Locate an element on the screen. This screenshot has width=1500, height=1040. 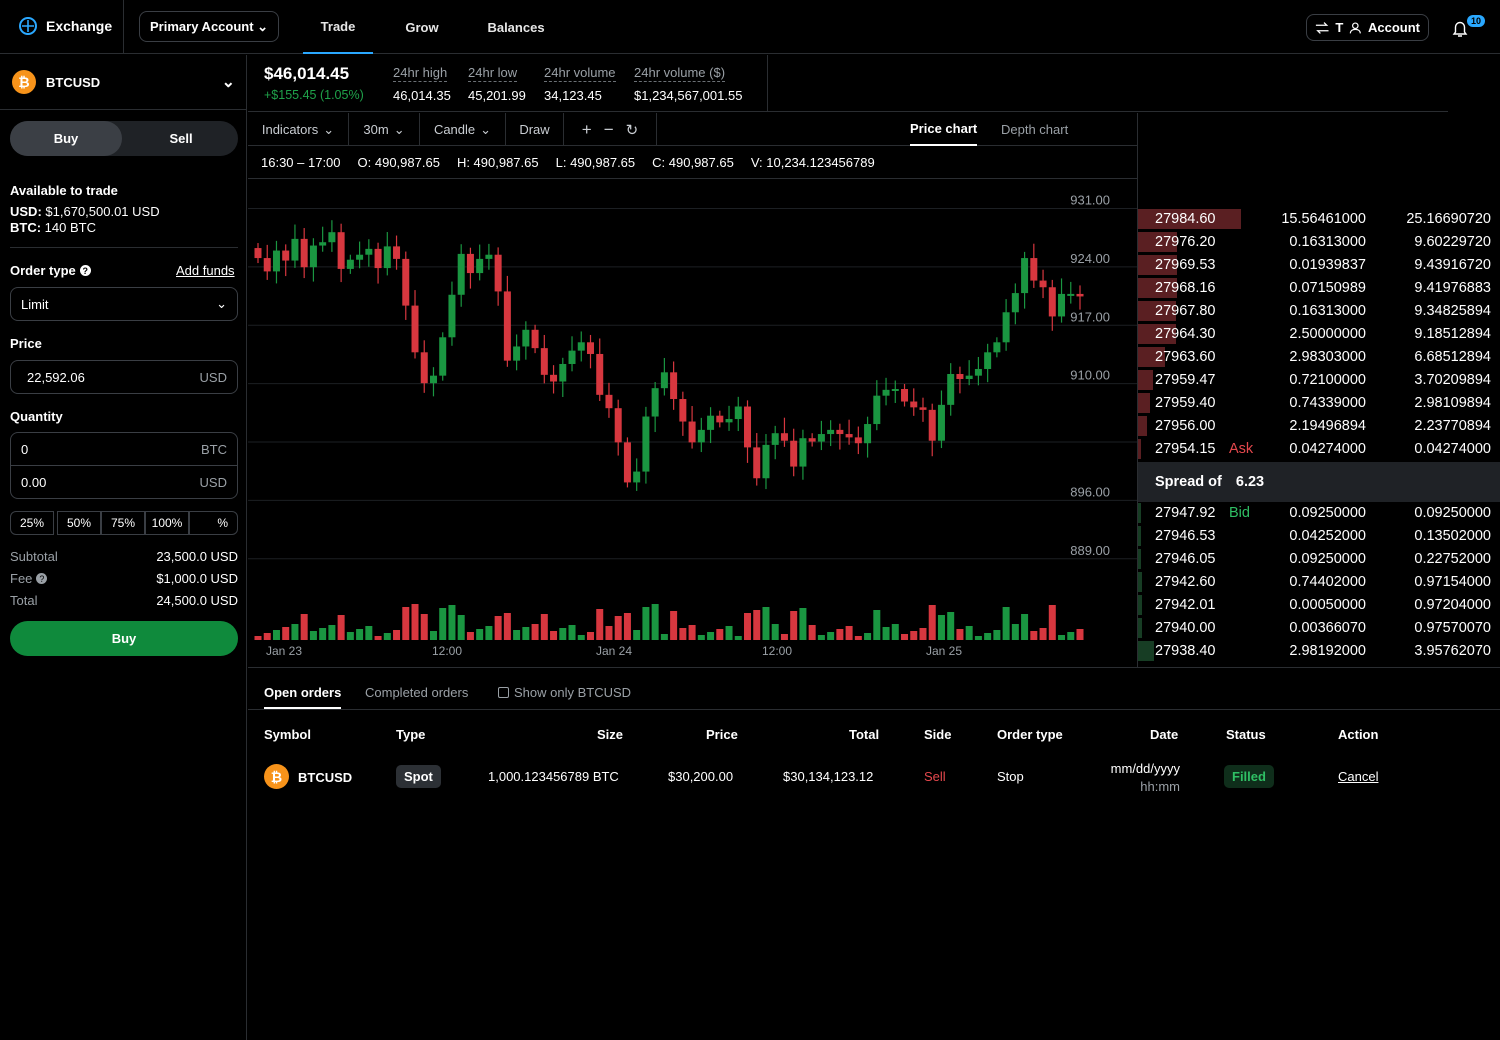
nav-balances: Balances is located at coordinates (516, 27).